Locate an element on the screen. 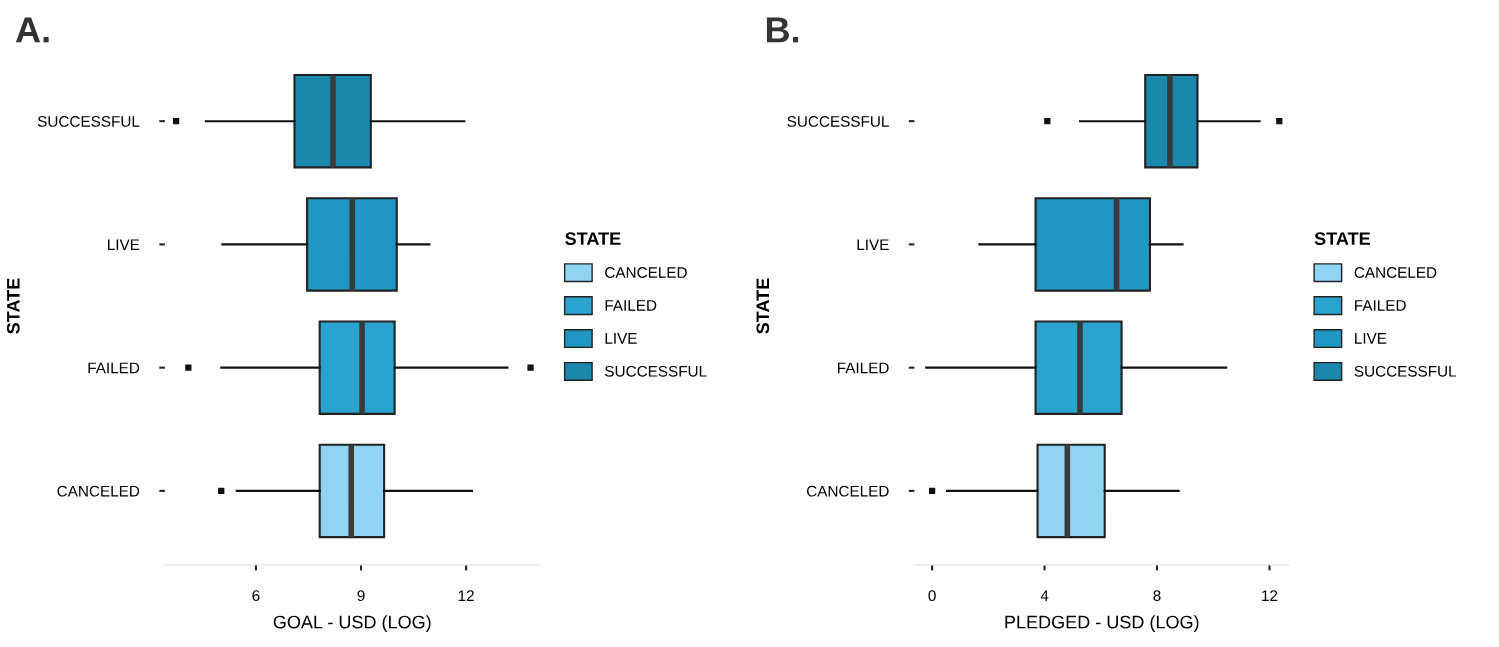 The image size is (1499, 647). x-axis-title: PLEDGED - USD (LOG) is located at coordinates (1102, 624).